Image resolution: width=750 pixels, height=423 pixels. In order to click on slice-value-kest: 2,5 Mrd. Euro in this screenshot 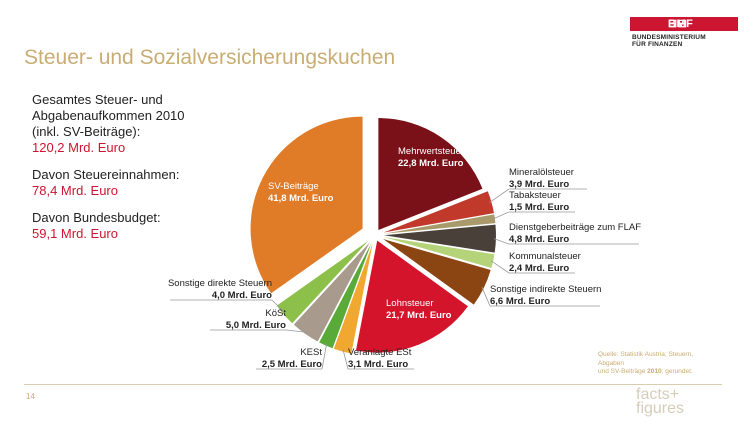, I will do `click(292, 364)`.